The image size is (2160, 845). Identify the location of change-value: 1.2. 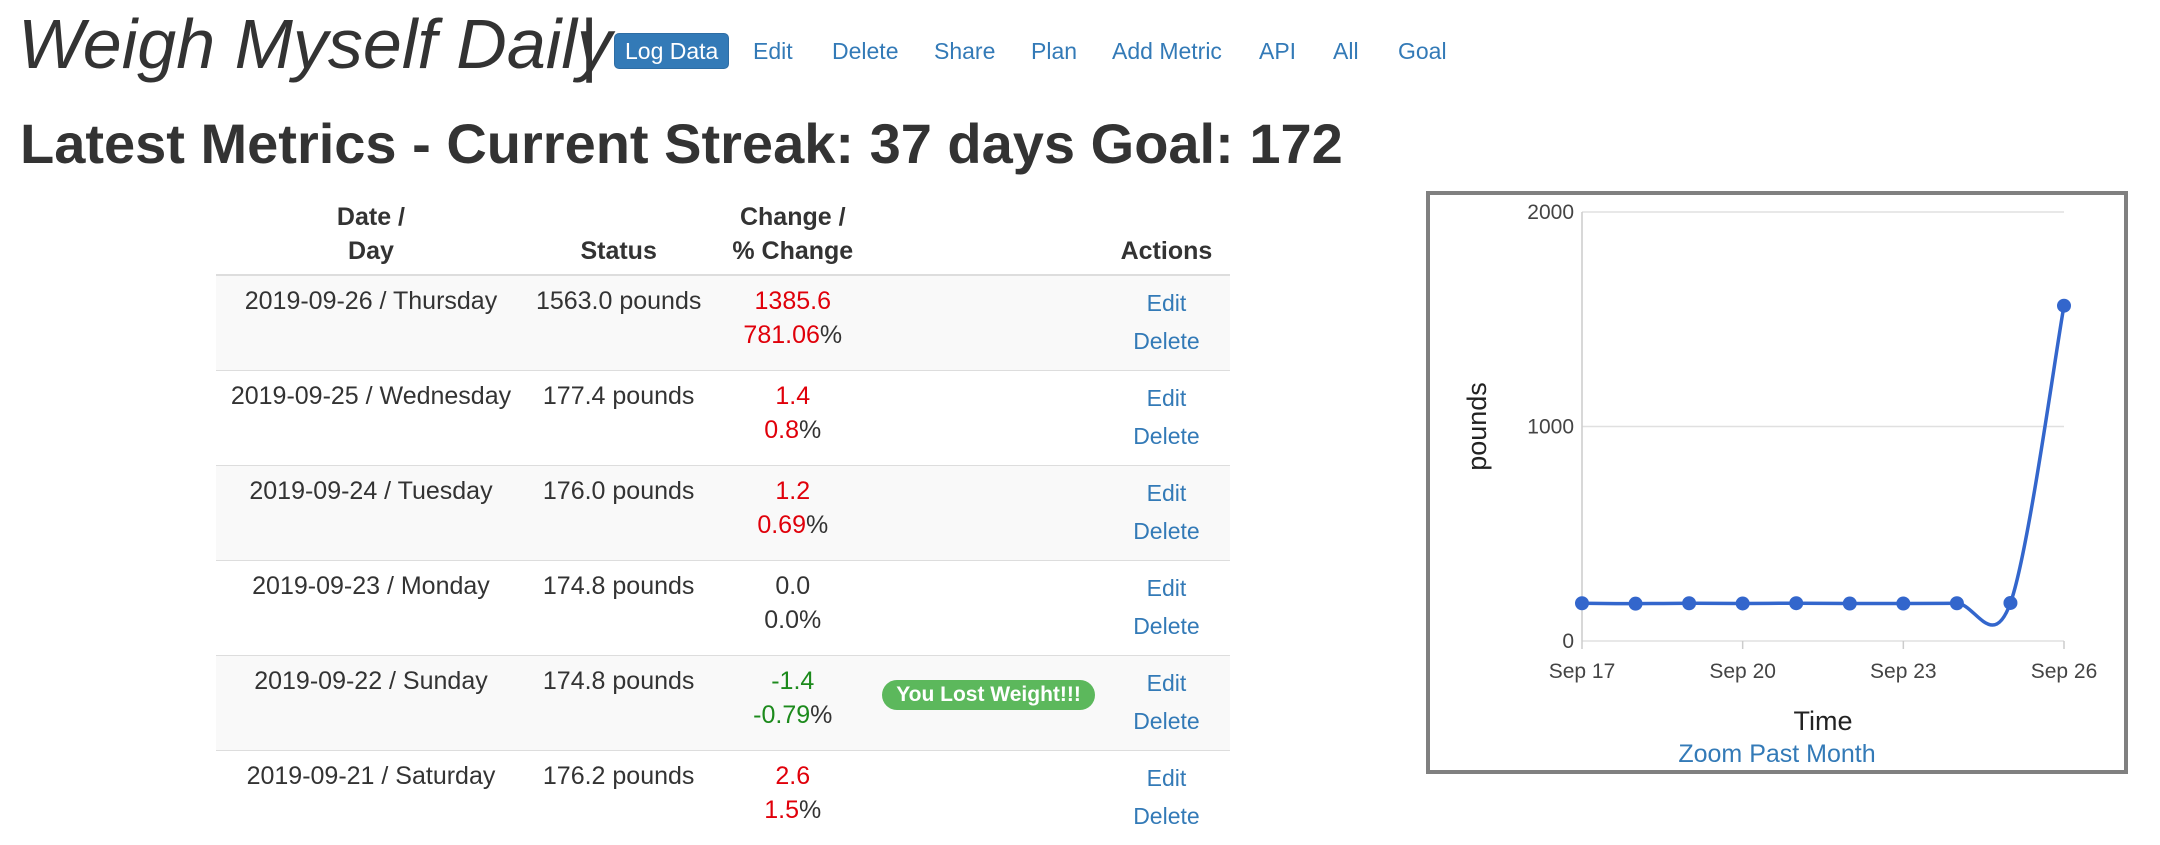
(792, 491).